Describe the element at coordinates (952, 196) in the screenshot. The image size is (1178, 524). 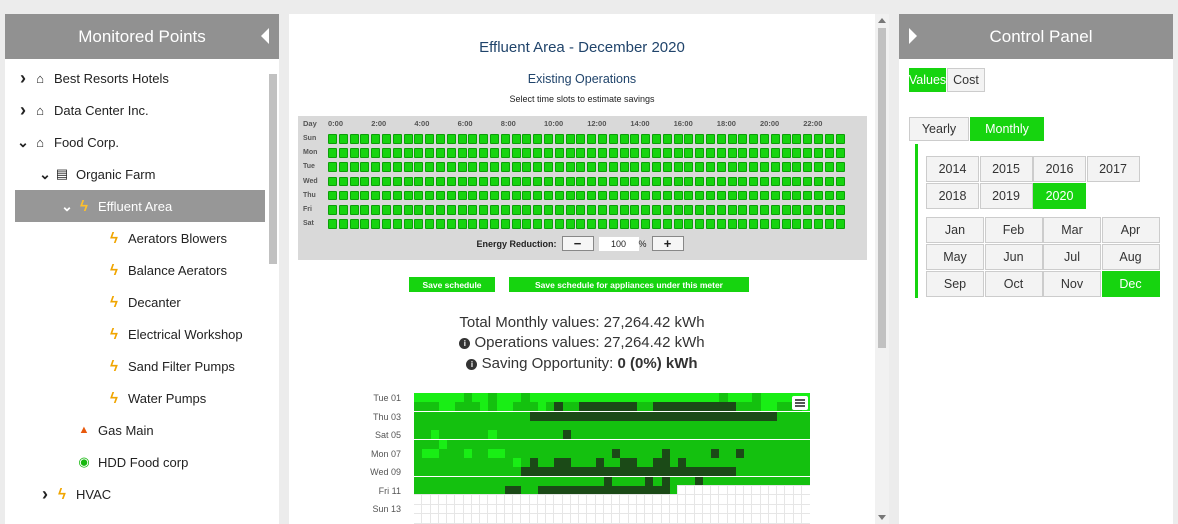
I see `year-button: 2018` at that location.